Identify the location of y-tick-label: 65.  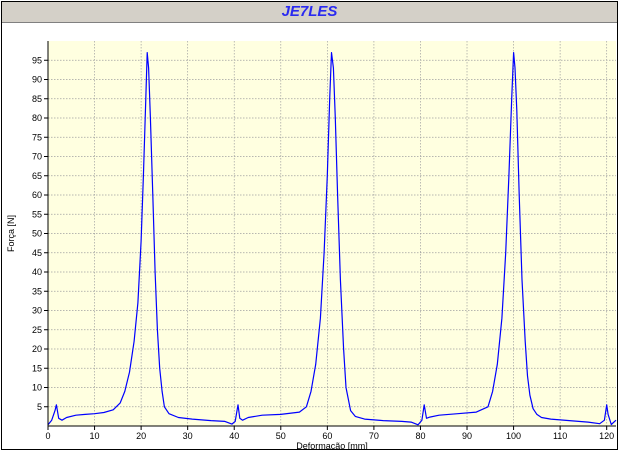
(37, 176).